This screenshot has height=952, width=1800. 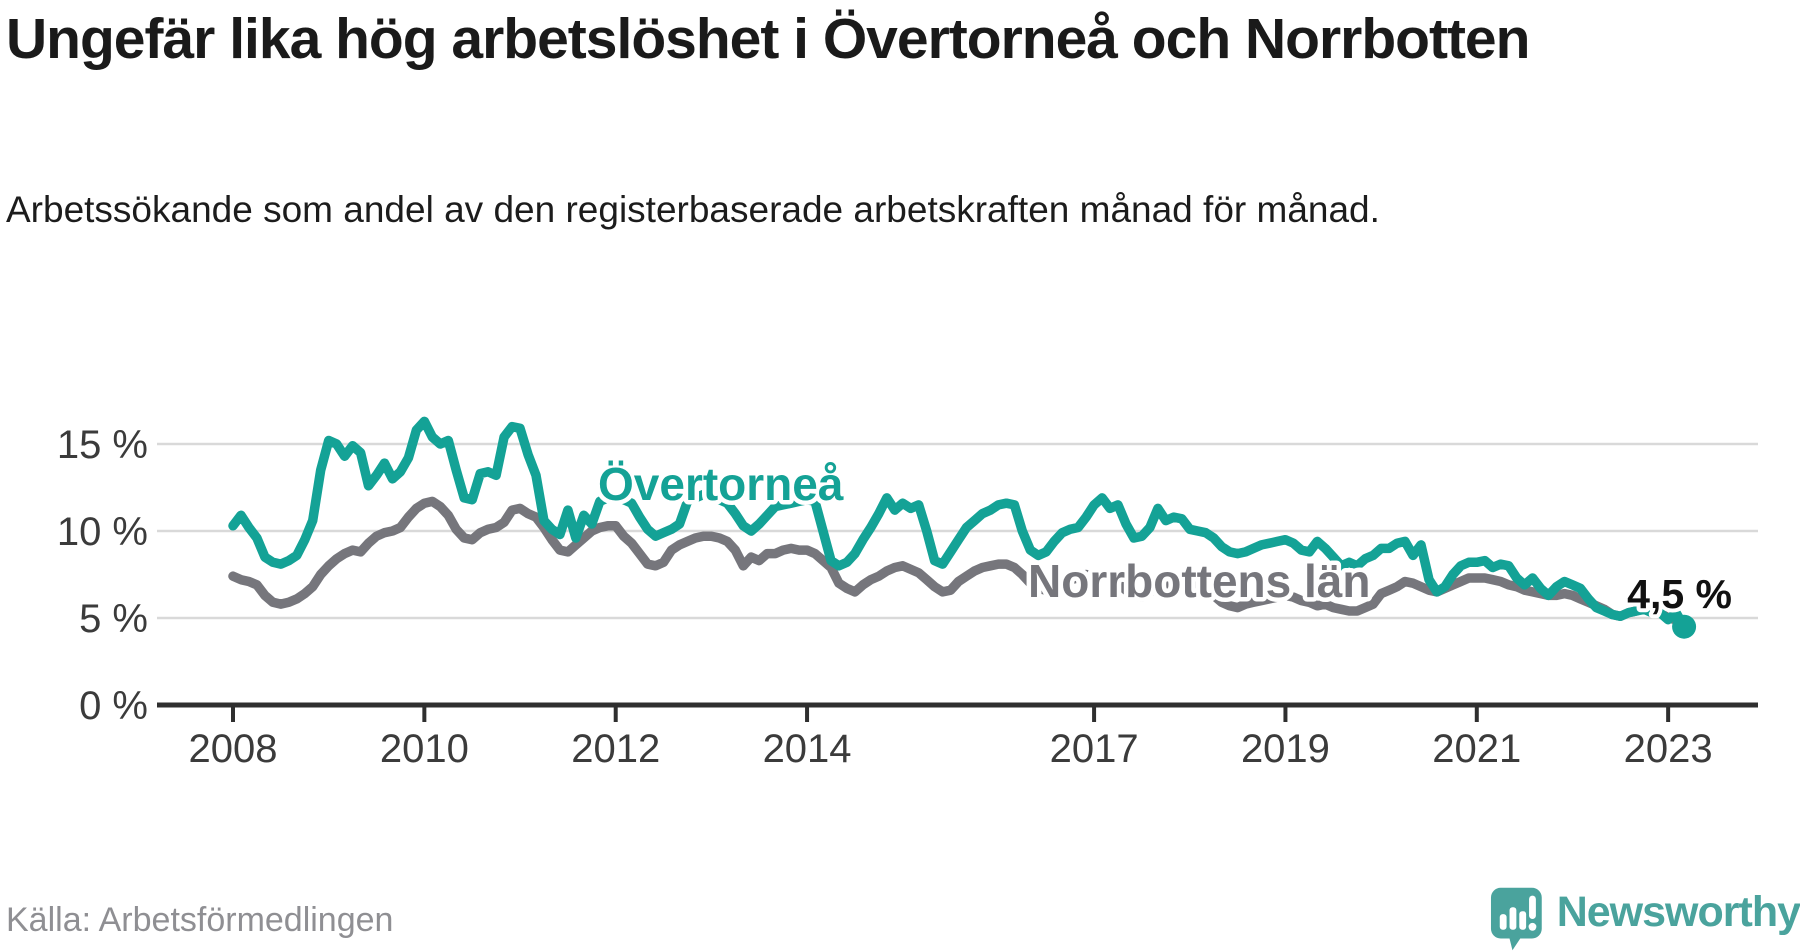 What do you see at coordinates (1516, 919) in the screenshot?
I see `newsworthy-logo-icon` at bounding box center [1516, 919].